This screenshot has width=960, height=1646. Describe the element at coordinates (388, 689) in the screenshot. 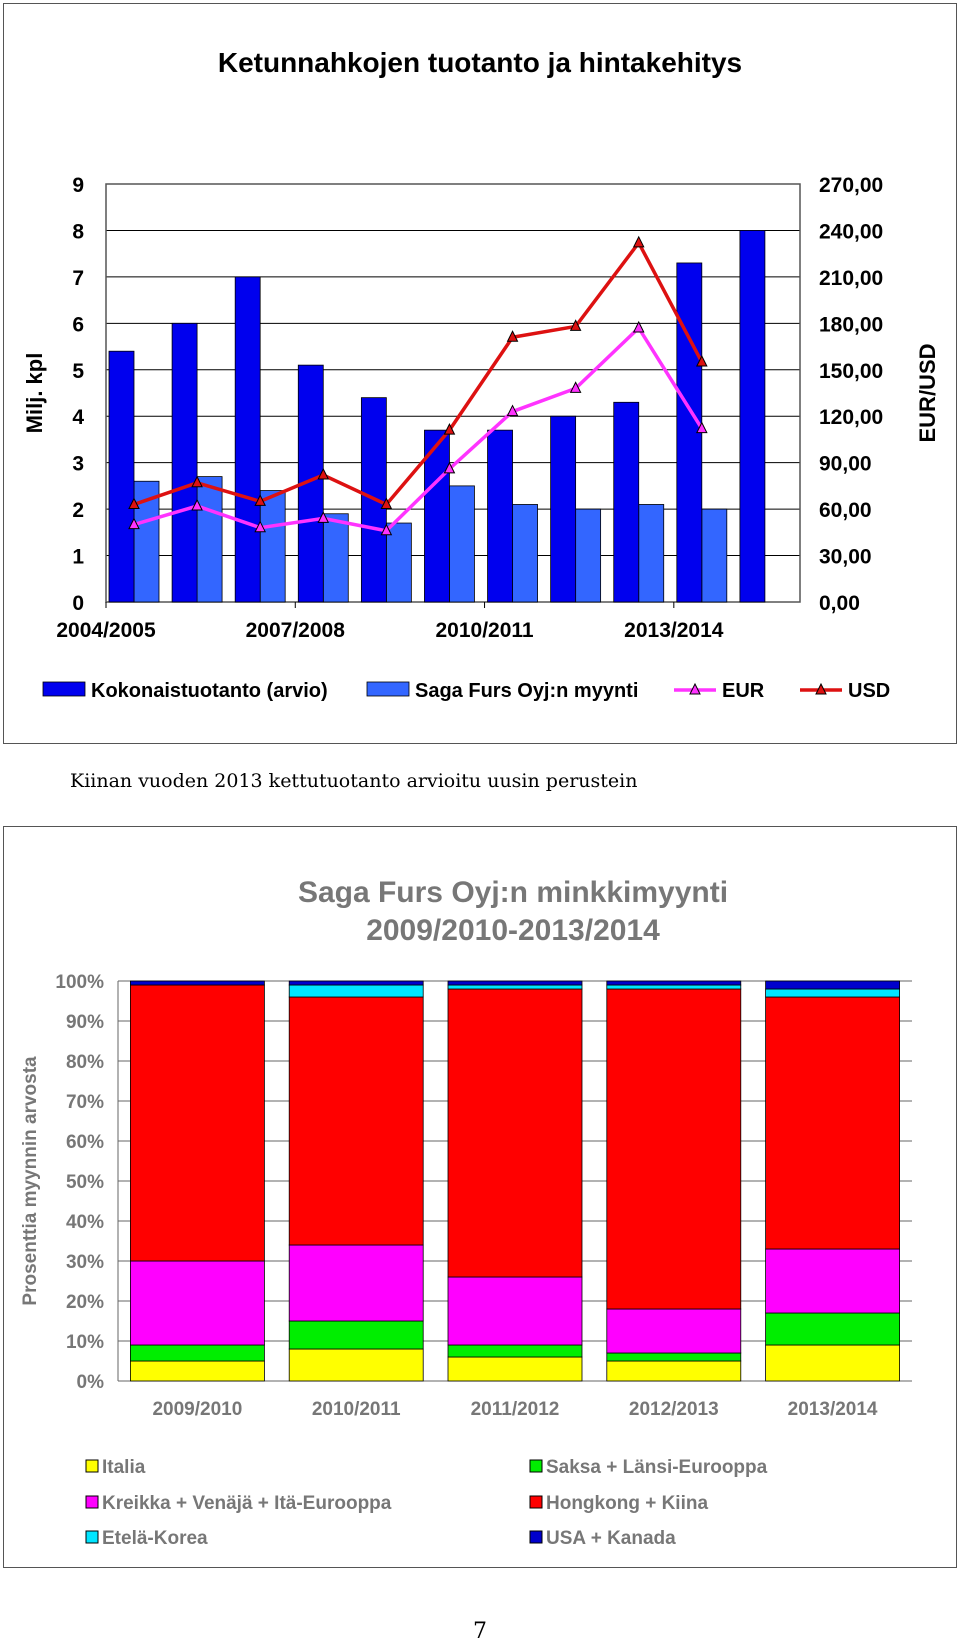

I see `legend-swatch-saga-furs` at that location.